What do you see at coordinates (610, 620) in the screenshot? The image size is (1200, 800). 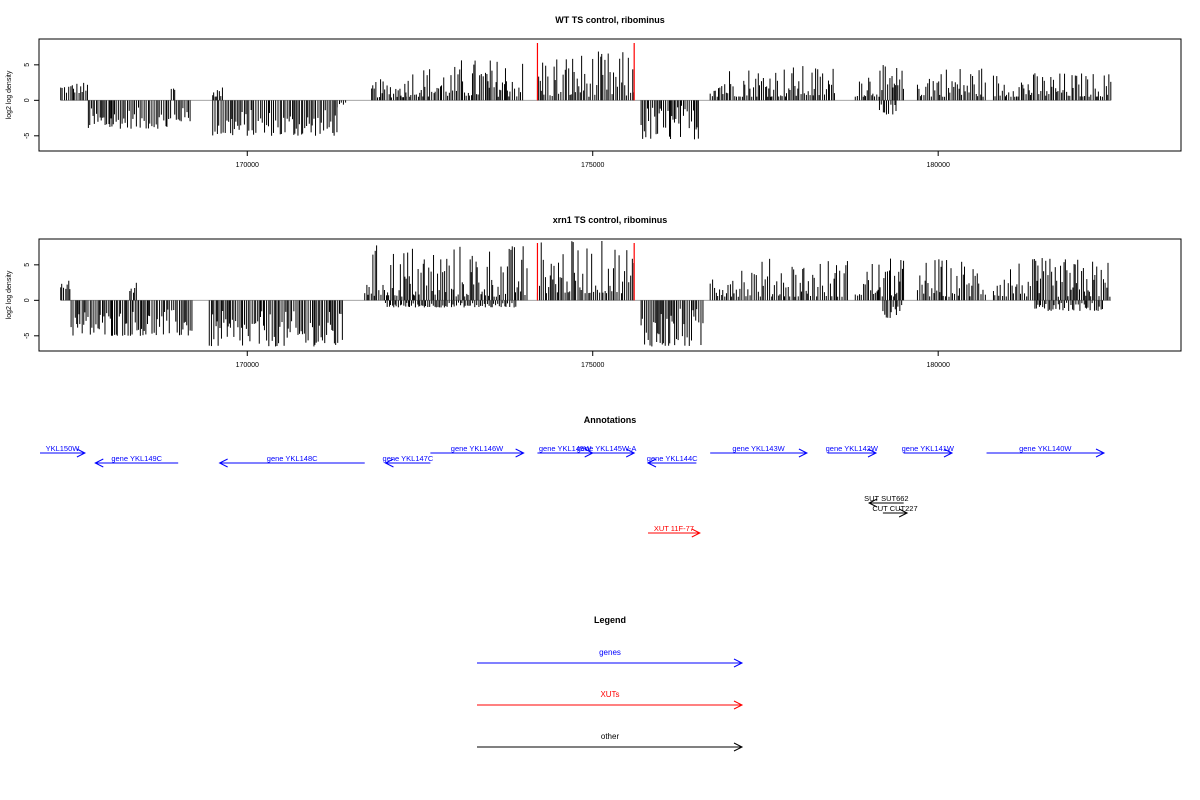 I see `legend-title: Legend` at bounding box center [610, 620].